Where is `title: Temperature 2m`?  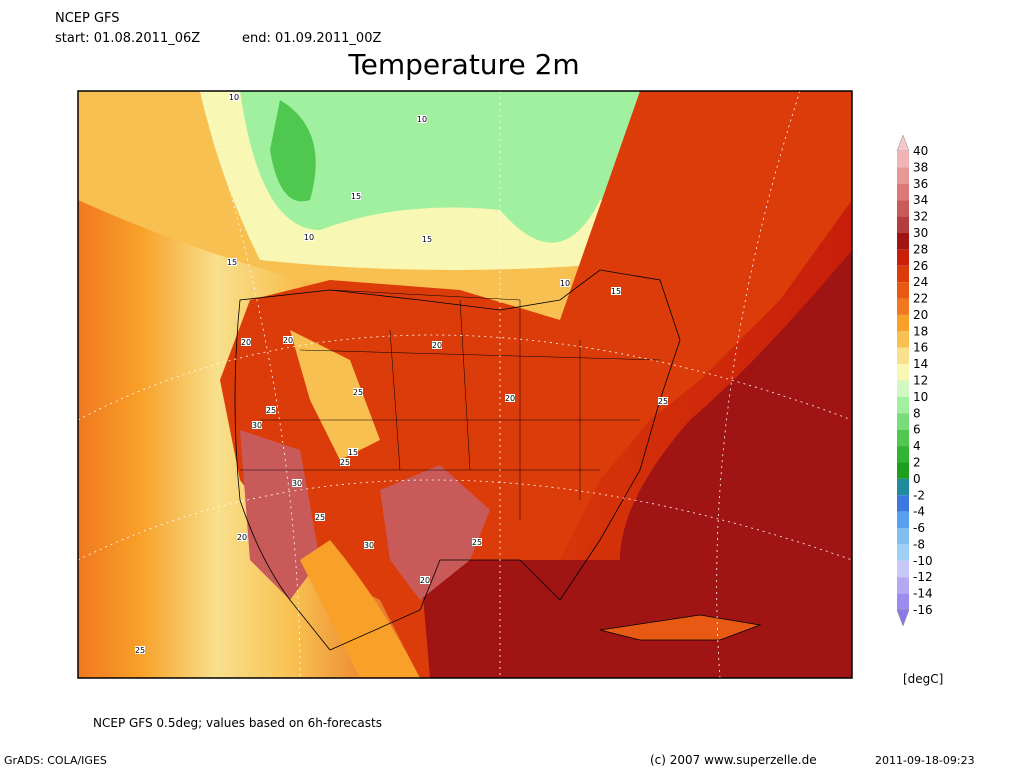 title: Temperature 2m is located at coordinates (463, 64).